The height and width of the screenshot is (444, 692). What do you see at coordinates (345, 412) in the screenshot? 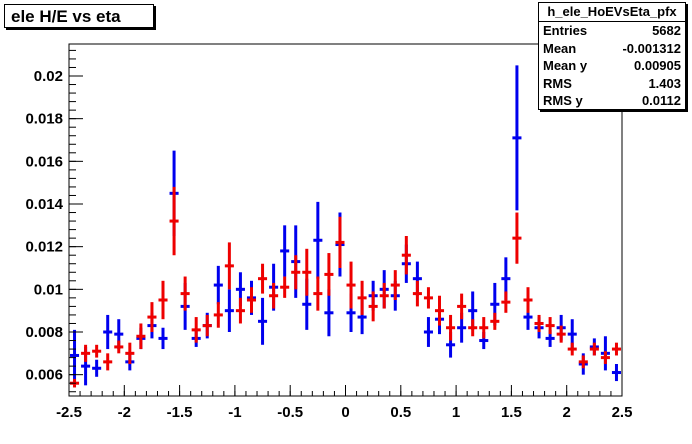
I see `x-tick-label: 0` at bounding box center [345, 412].